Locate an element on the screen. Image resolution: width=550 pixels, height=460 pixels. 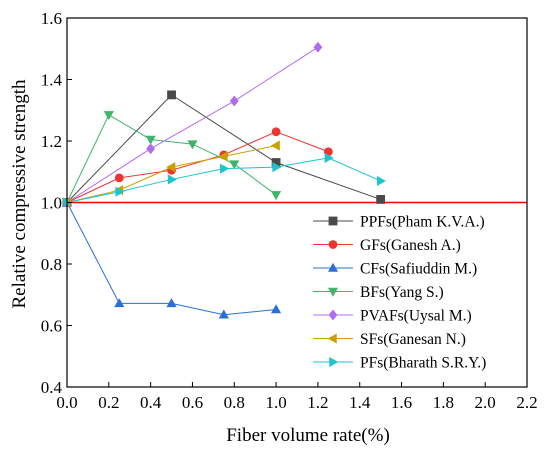
legend-label: BFs(Yang S.) is located at coordinates (402, 292).